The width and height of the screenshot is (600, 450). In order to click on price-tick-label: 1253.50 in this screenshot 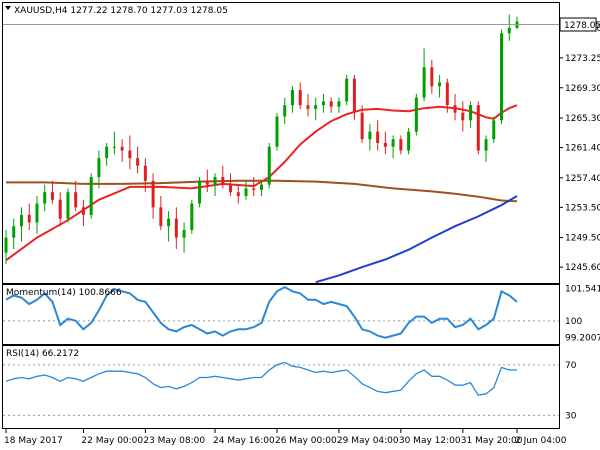, I will do `click(582, 208)`.